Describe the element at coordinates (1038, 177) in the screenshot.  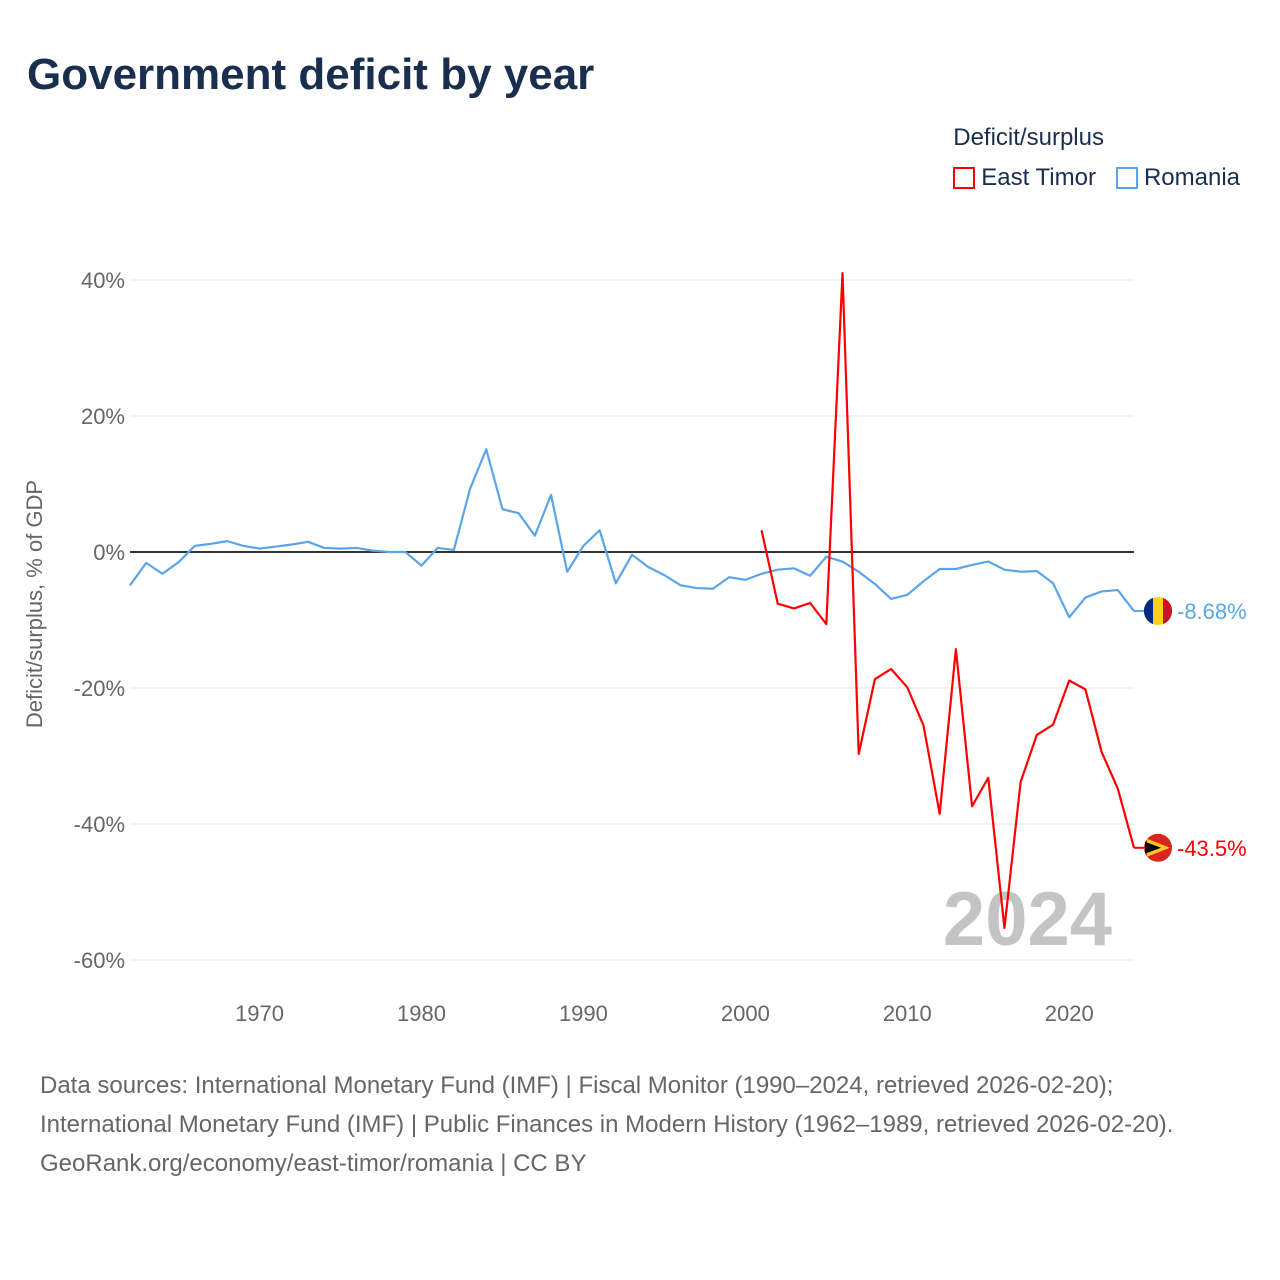
I see `legend-label: East Timor` at that location.